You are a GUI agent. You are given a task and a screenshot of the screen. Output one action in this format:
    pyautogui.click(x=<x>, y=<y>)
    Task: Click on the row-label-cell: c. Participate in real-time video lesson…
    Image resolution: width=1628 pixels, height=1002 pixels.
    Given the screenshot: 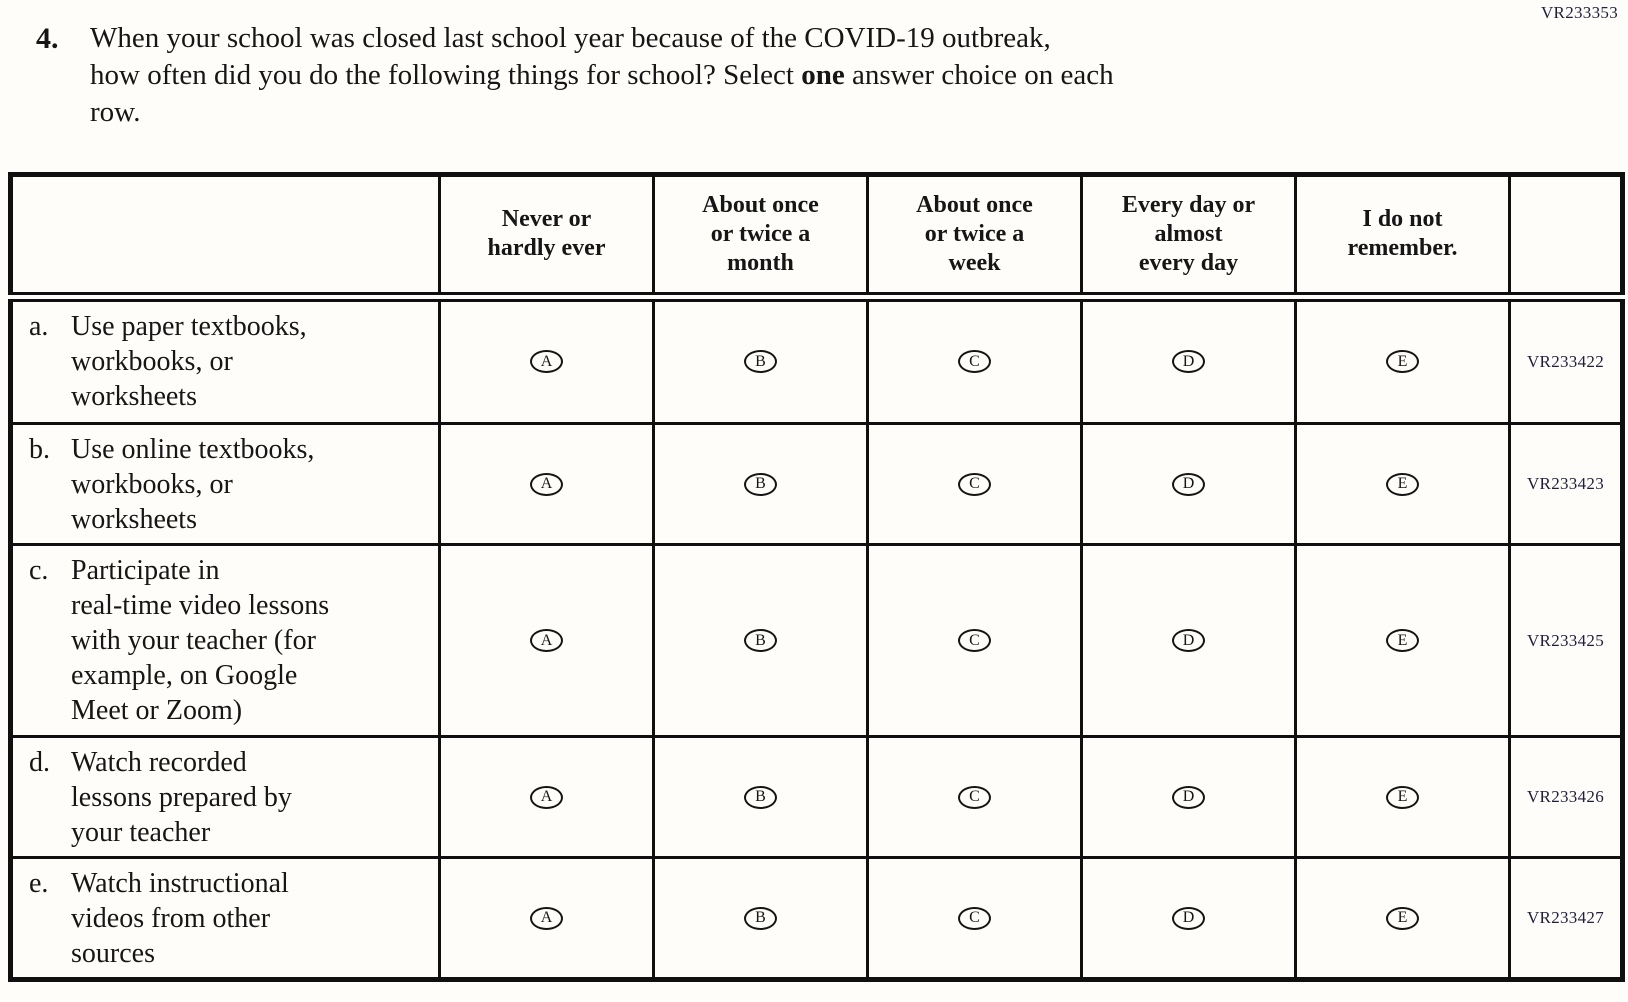 What is the action you would take?
    pyautogui.click(x=225, y=640)
    